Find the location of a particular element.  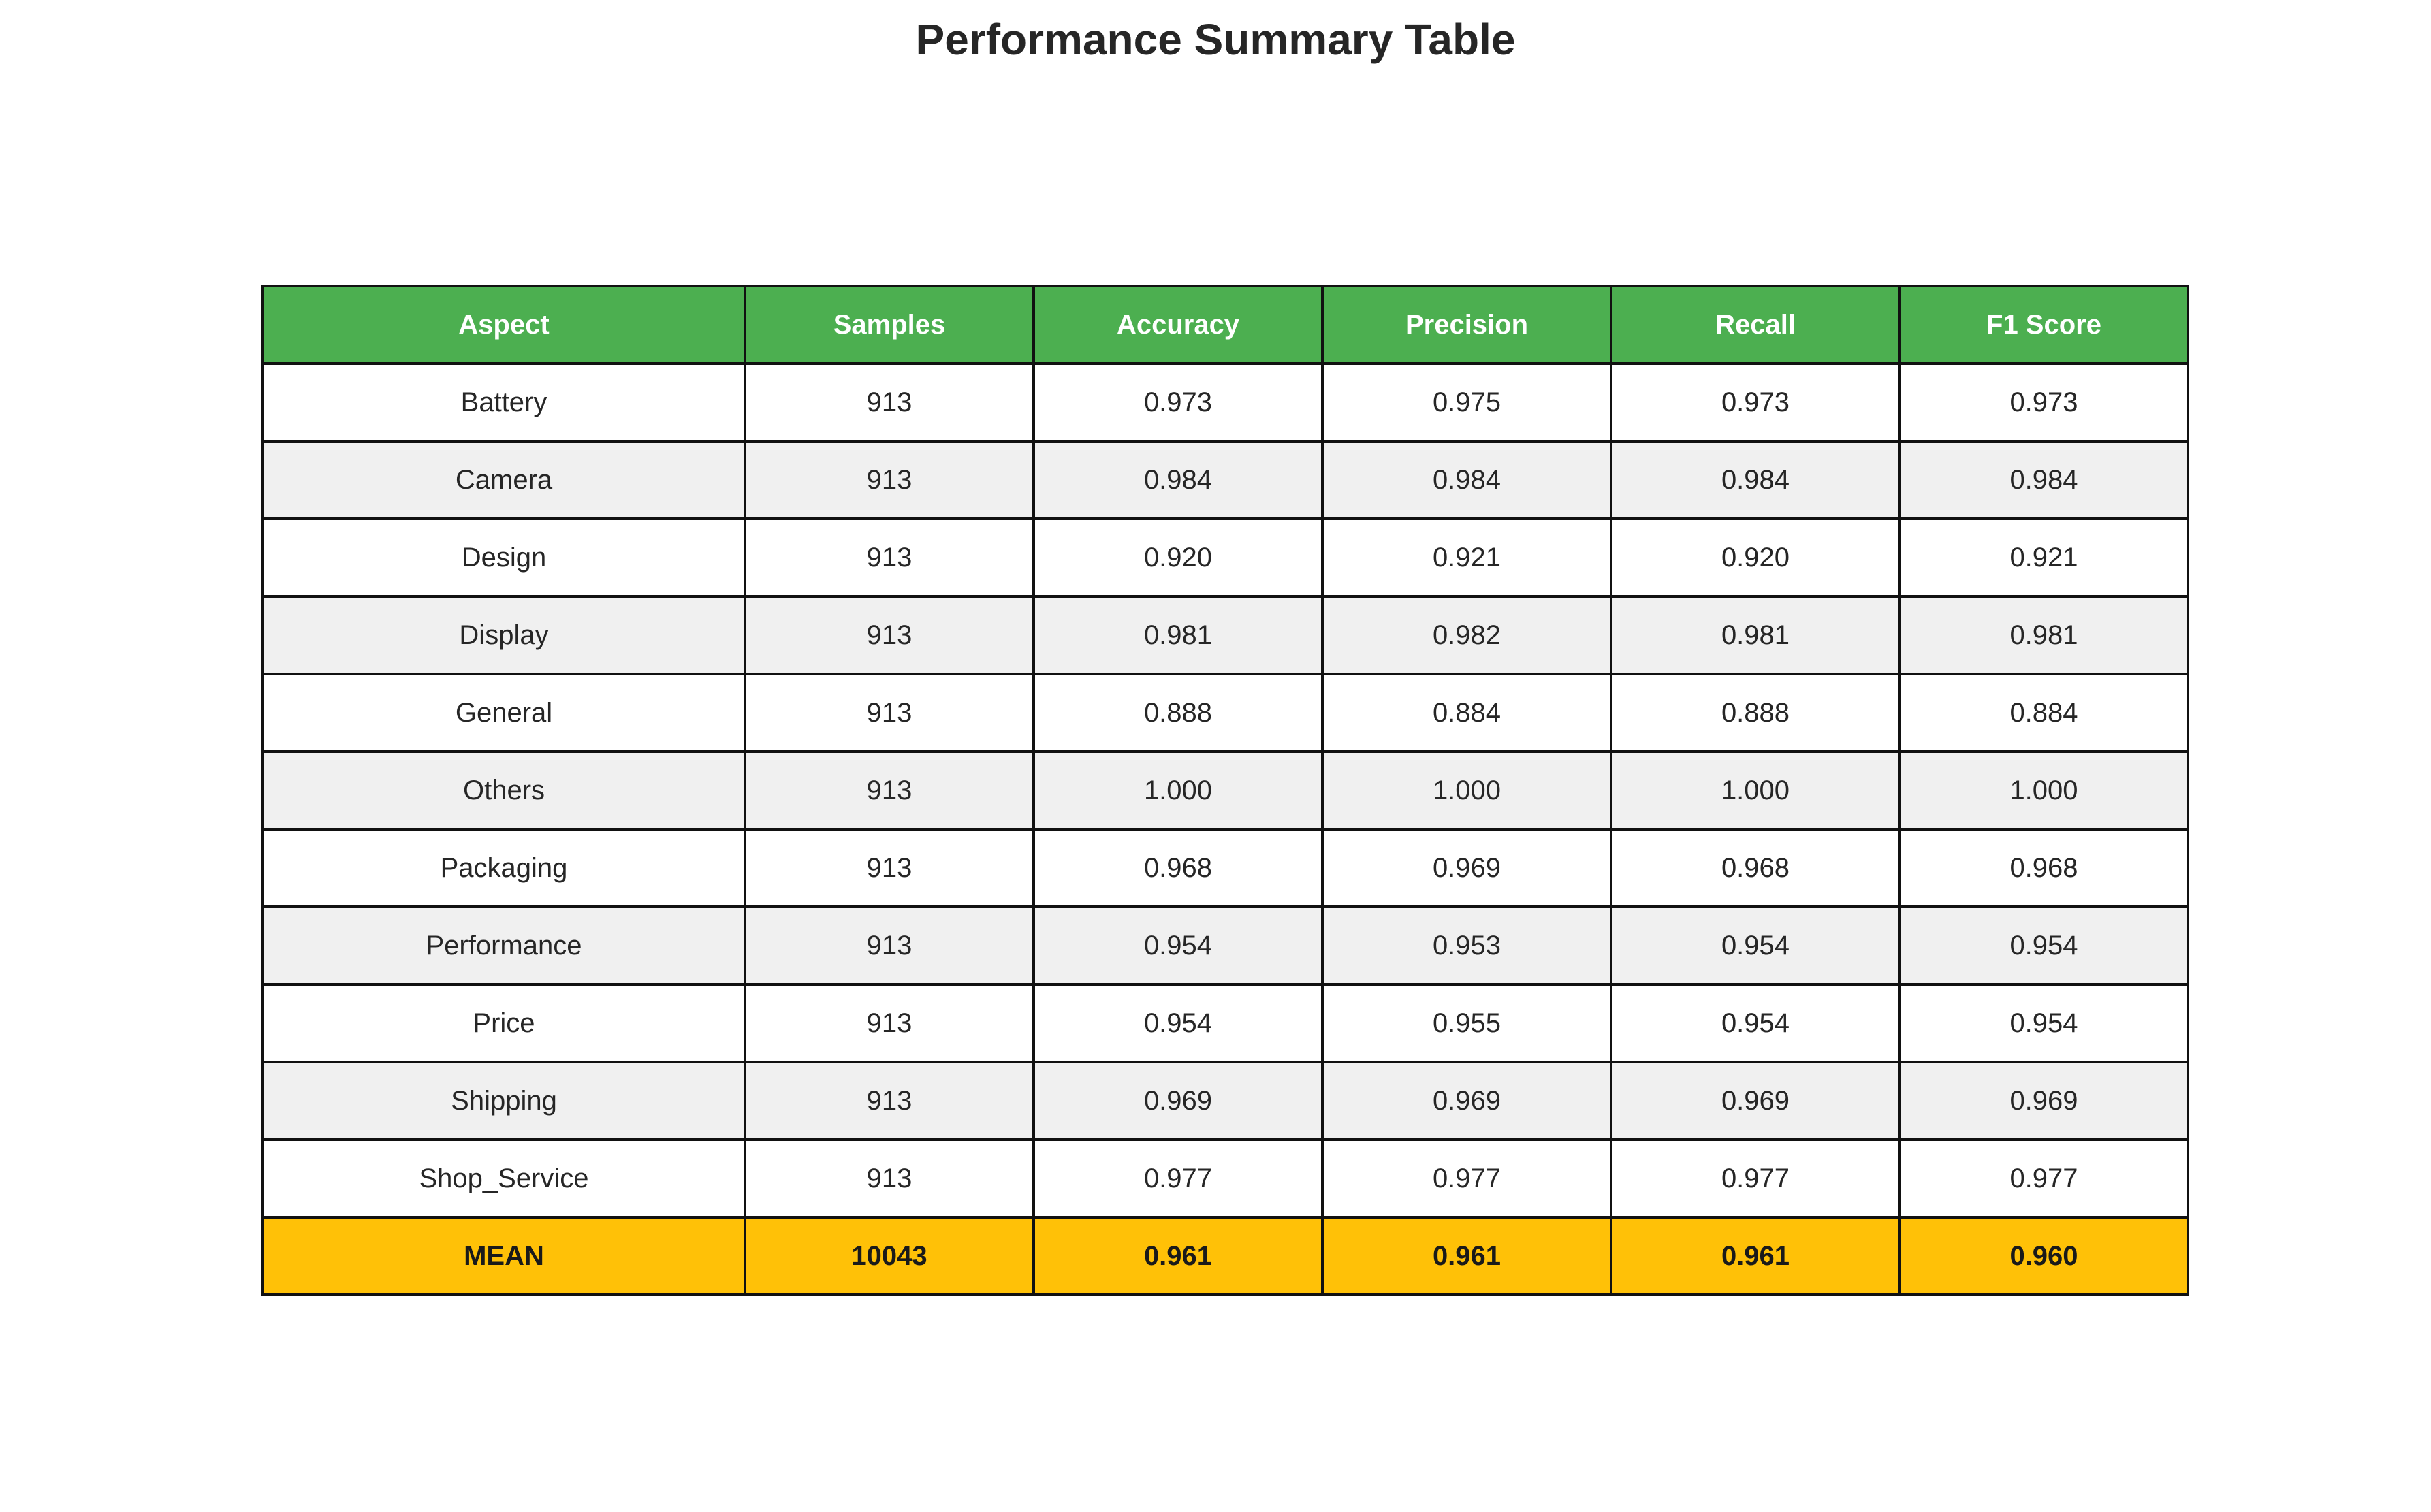

table-cell-aspect: Performance is located at coordinates (504, 945).